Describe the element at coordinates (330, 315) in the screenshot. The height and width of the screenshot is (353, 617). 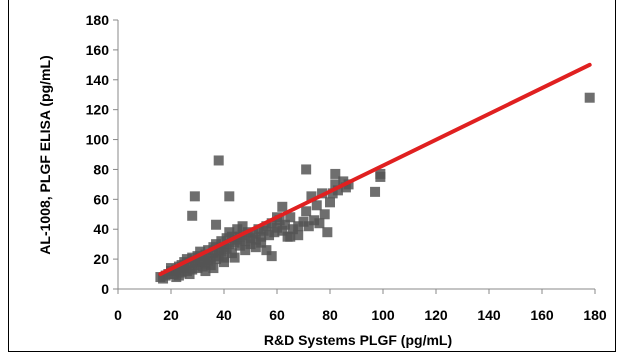
I see `x-tick-label: 80` at that location.